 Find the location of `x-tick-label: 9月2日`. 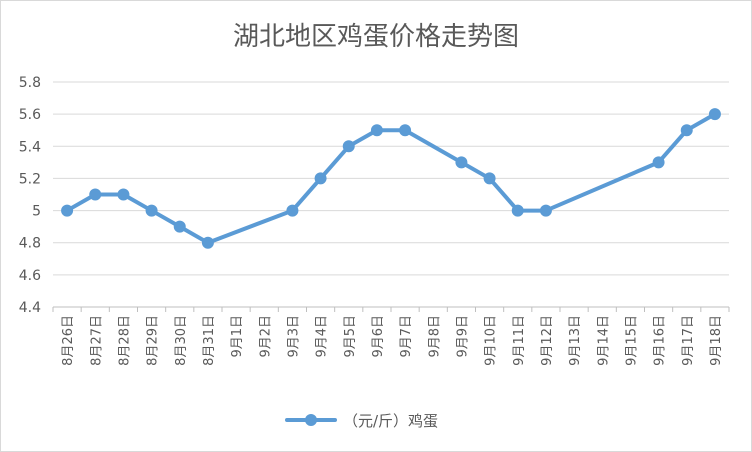

x-tick-label: 9月2日 is located at coordinates (265, 336).